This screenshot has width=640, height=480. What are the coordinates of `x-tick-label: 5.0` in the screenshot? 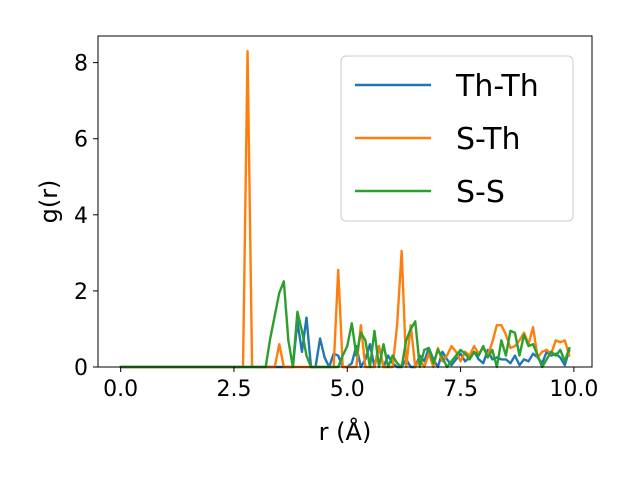 It's located at (347, 389).